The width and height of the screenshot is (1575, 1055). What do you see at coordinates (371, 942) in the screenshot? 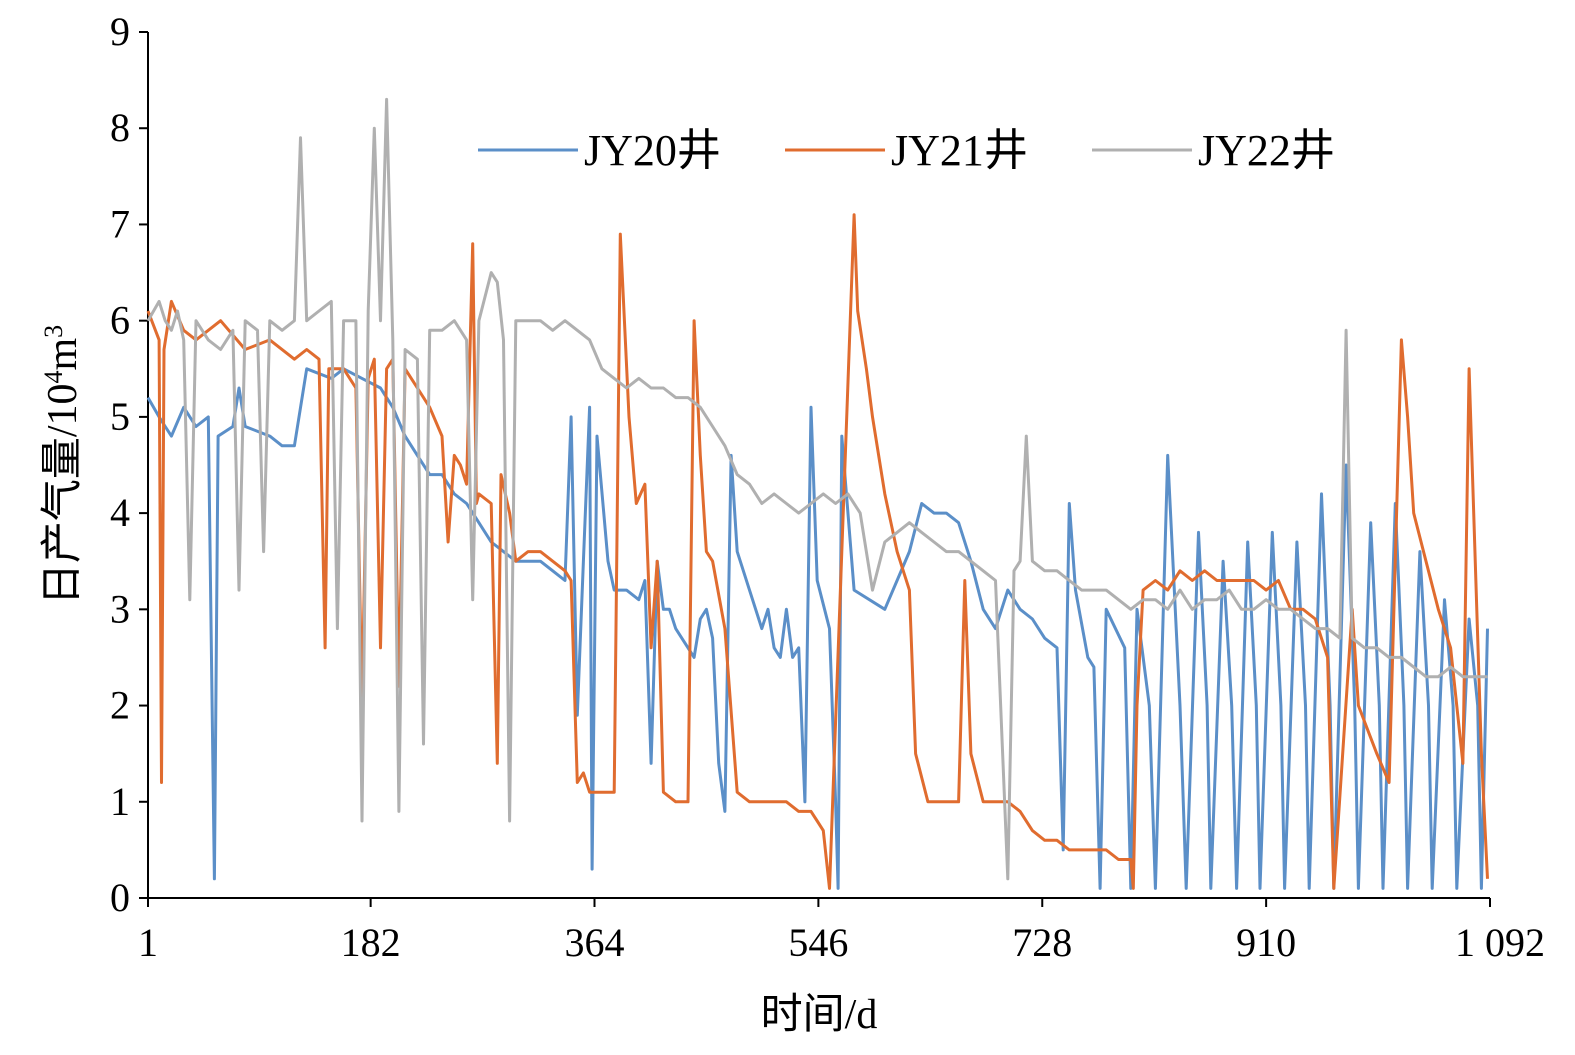
I see `x-tick-label: 182` at bounding box center [371, 942].